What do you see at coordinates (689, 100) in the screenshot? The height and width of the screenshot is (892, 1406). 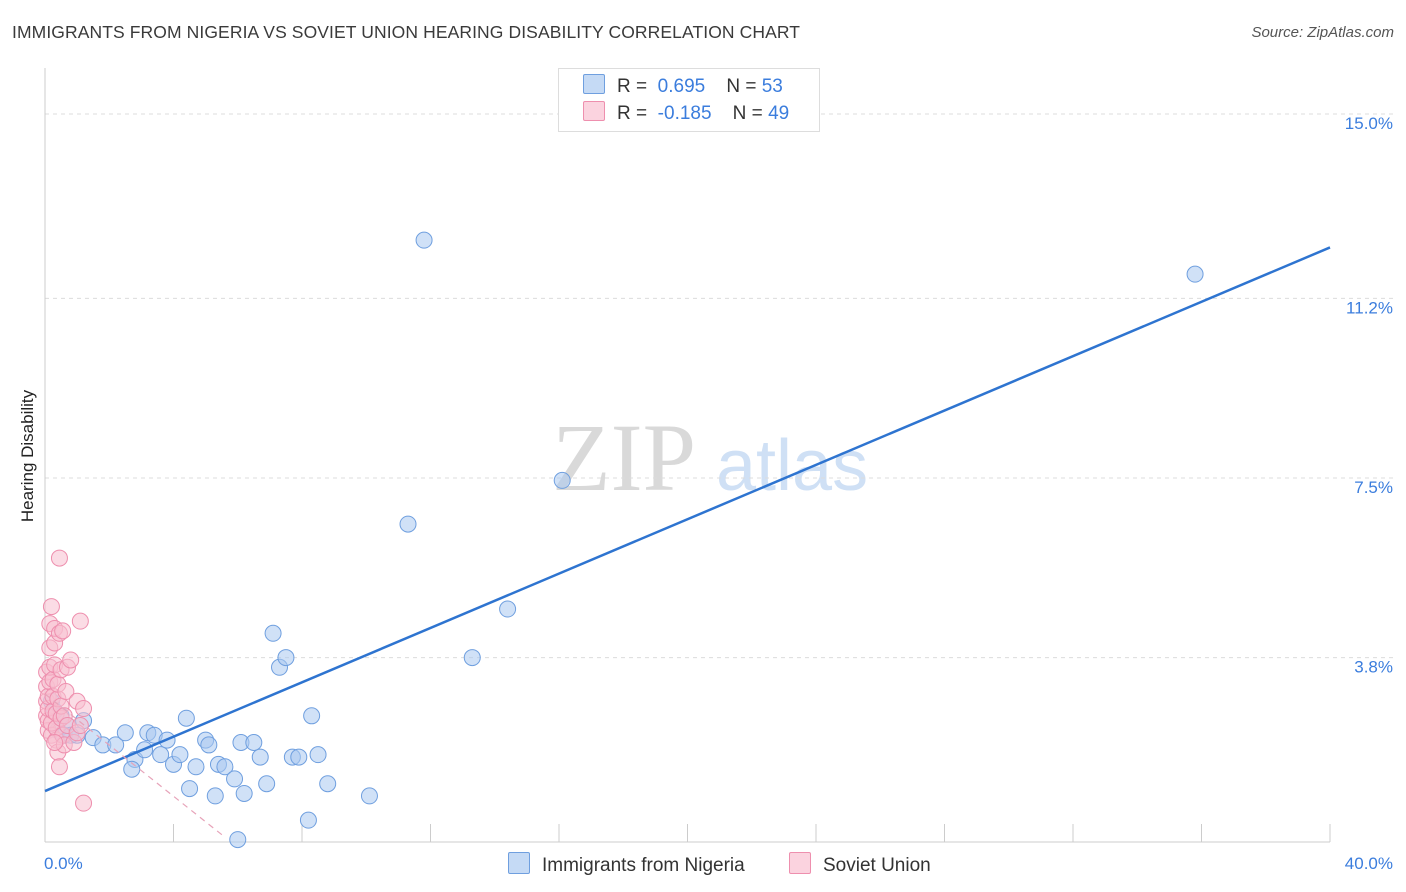 I see `stats-legend: R = 0.695 N = 53 R = -0.185 N = 49` at bounding box center [689, 100].